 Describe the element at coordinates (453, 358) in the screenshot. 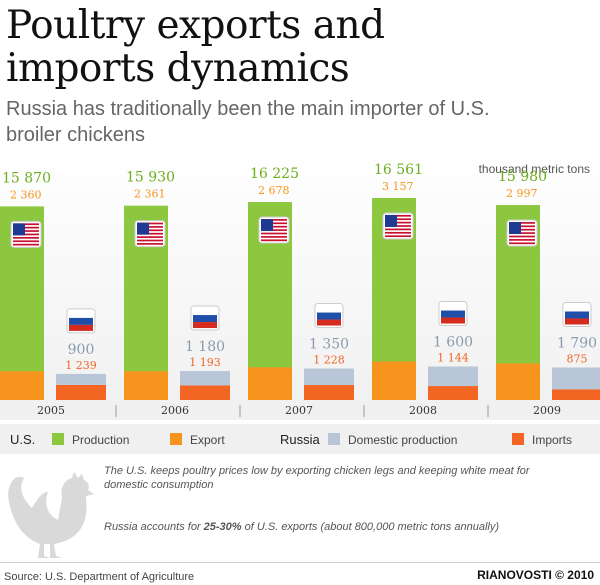

I see `imports-value-label: 1 144` at that location.